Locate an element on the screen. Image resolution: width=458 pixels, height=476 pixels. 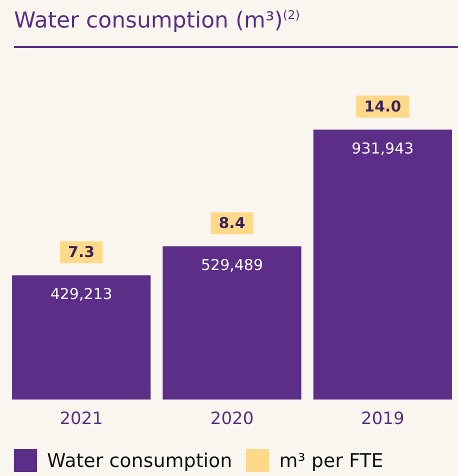
x-tick-label: 2020 is located at coordinates (232, 419).